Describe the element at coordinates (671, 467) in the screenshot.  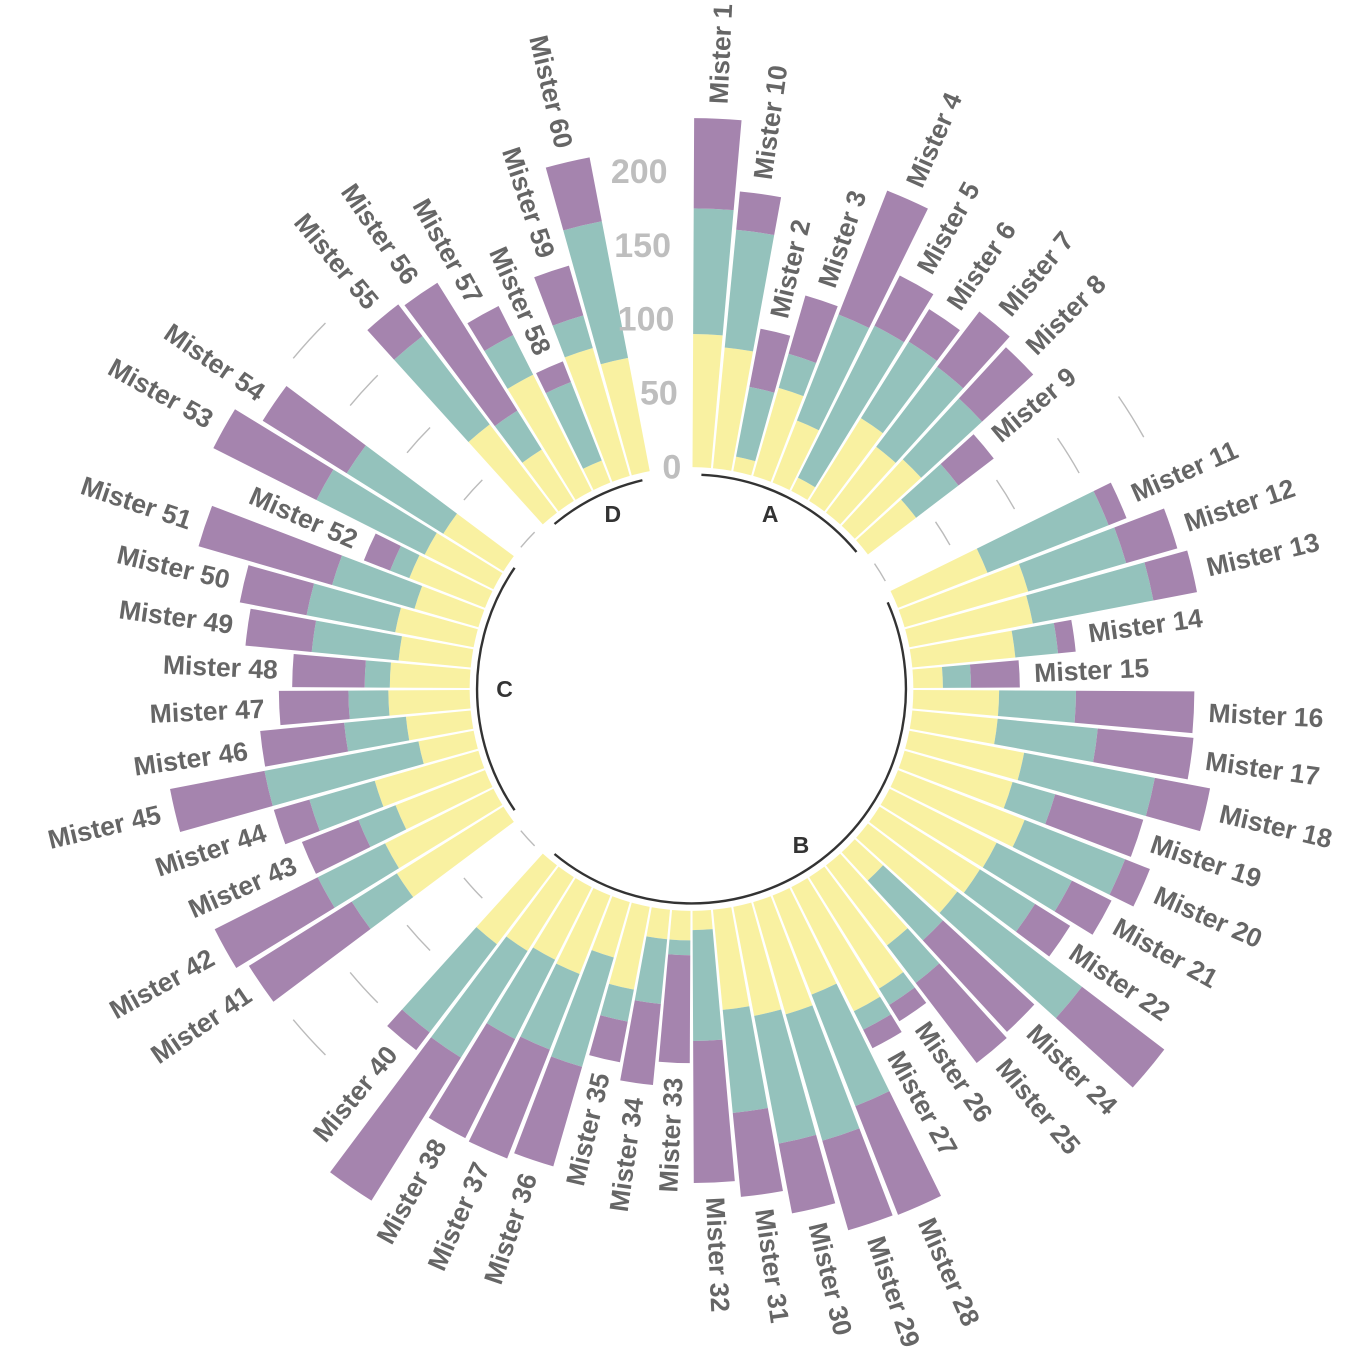
I see `svg-text: 0` at that location.